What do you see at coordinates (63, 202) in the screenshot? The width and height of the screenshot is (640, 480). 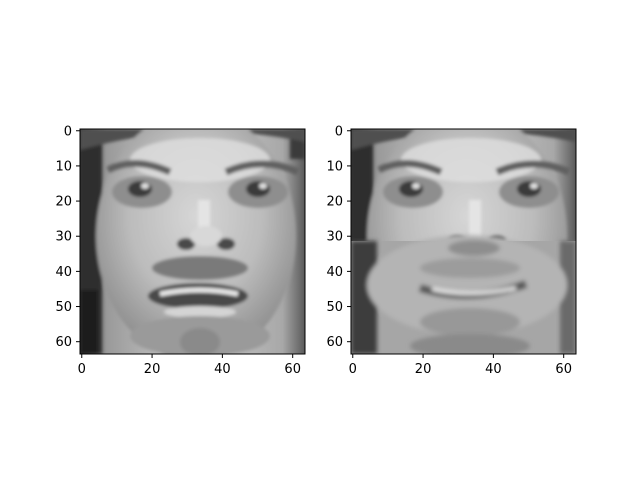 I see `left-y-tick-label: 20` at bounding box center [63, 202].